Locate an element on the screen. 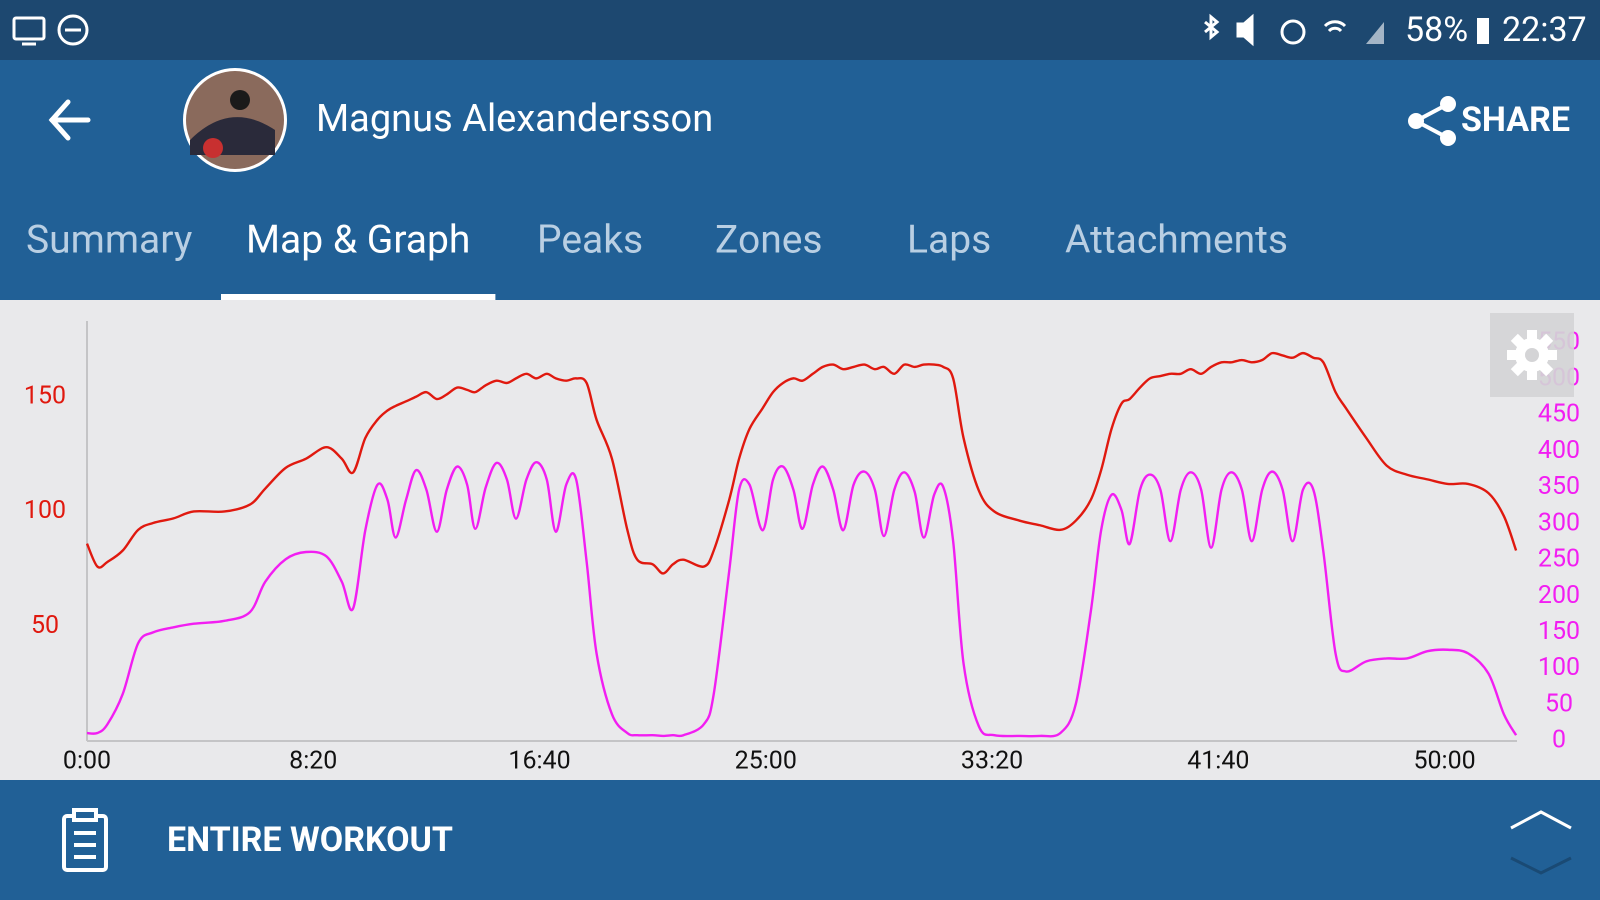  tab: Zones is located at coordinates (769, 239).